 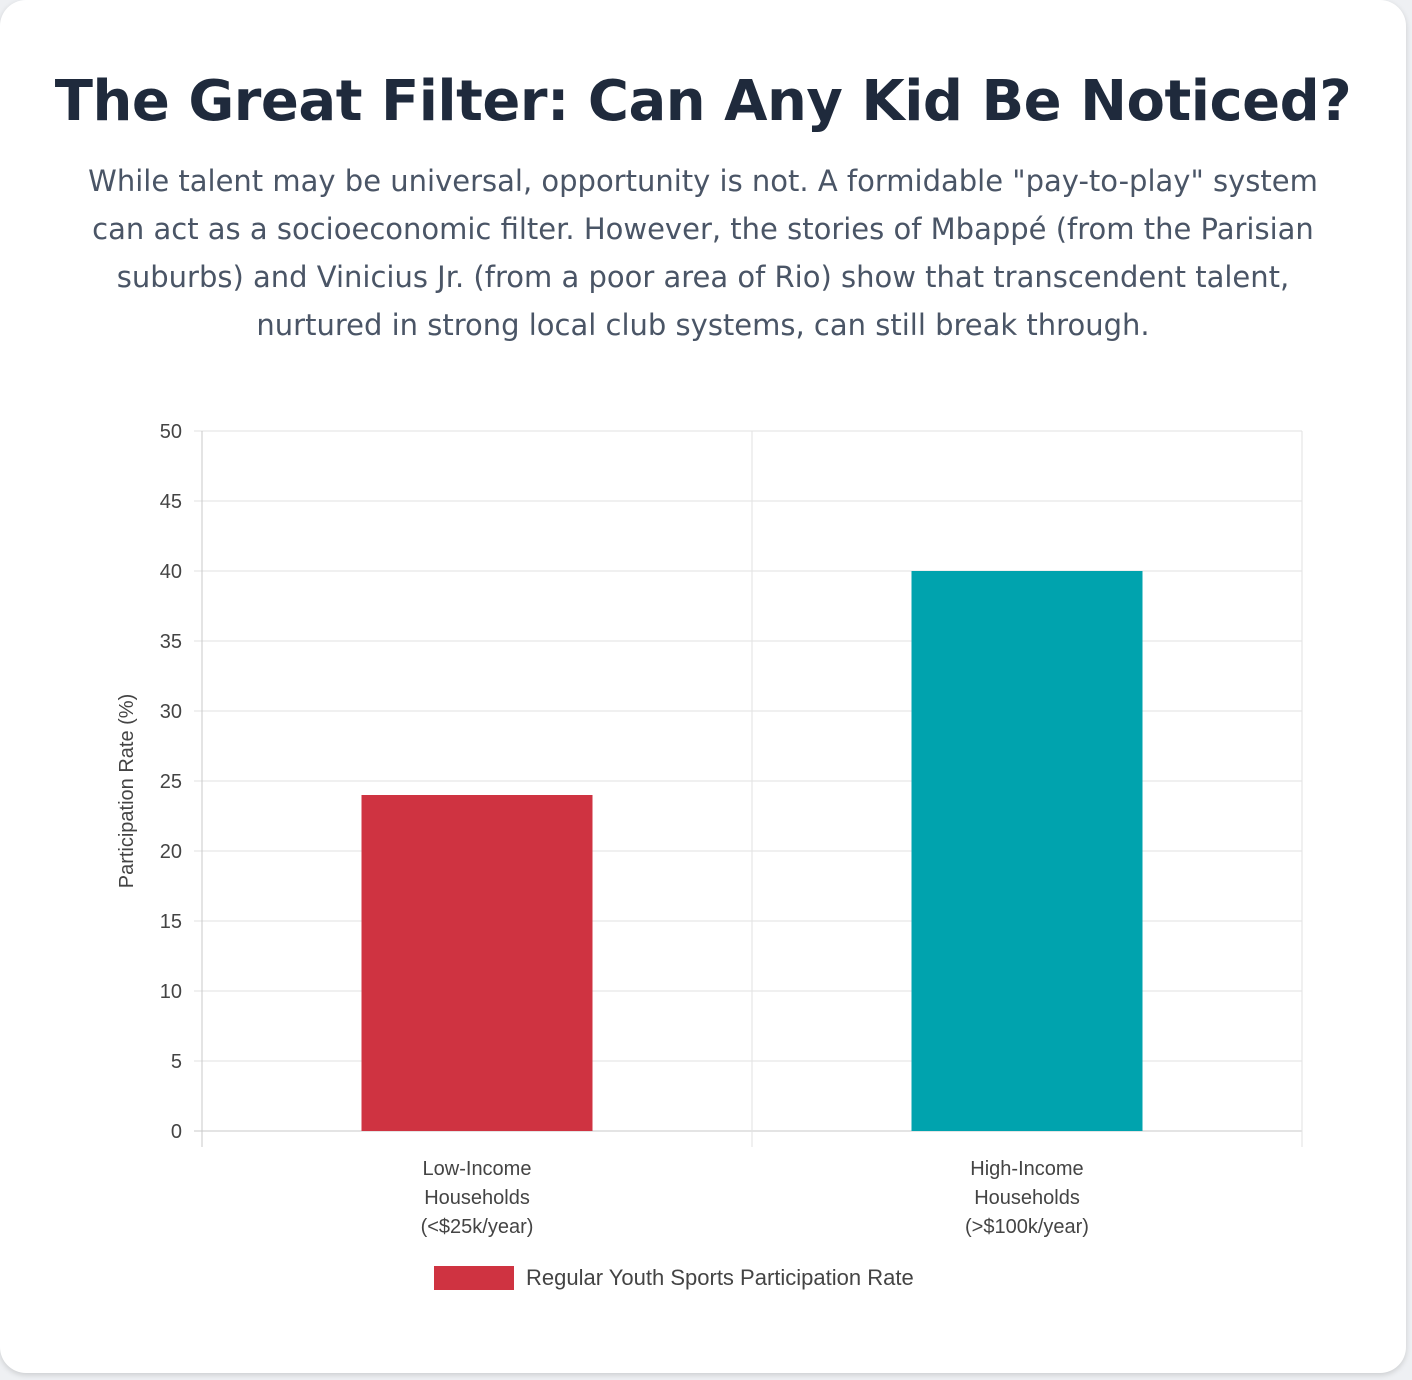 What do you see at coordinates (720, 1277) in the screenshot?
I see `legend-label: Regular Youth Sports Participation Rate` at bounding box center [720, 1277].